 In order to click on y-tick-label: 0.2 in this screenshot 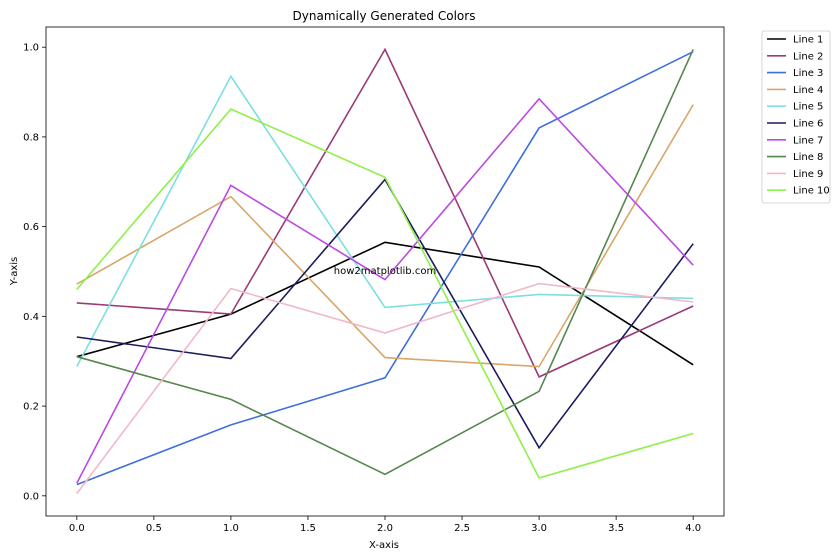, I will do `click(31, 407)`.